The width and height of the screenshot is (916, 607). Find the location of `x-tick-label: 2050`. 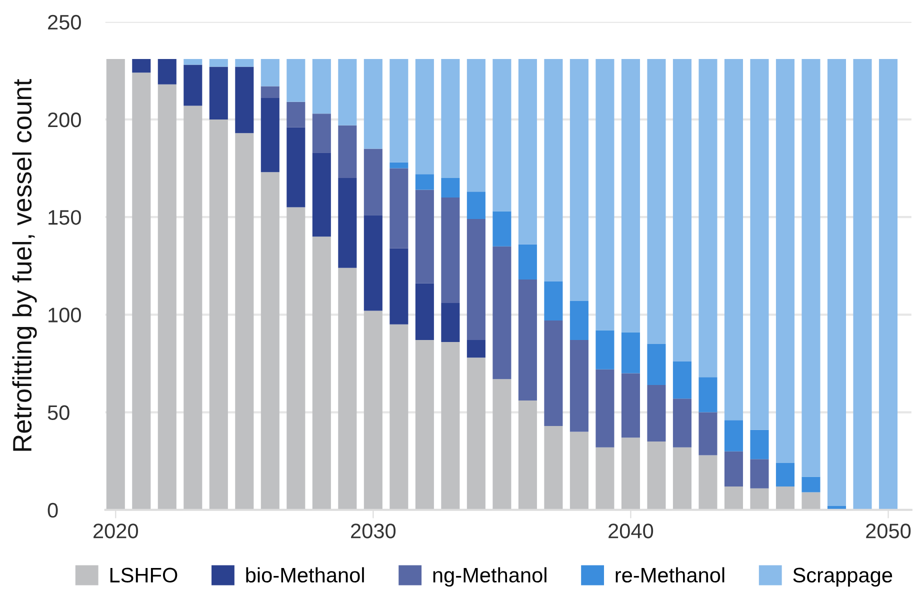

x-tick-label: 2050 is located at coordinates (888, 531).